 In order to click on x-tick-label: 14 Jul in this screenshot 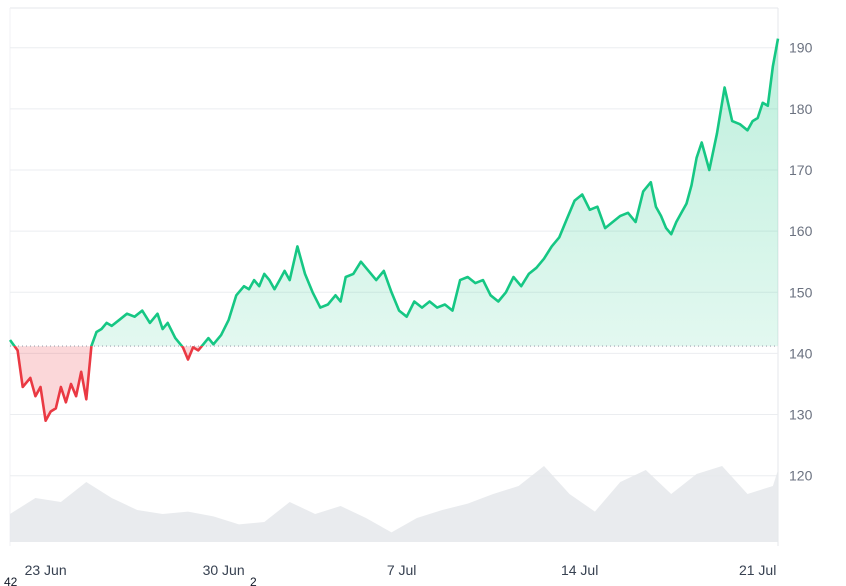, I will do `click(579, 570)`.